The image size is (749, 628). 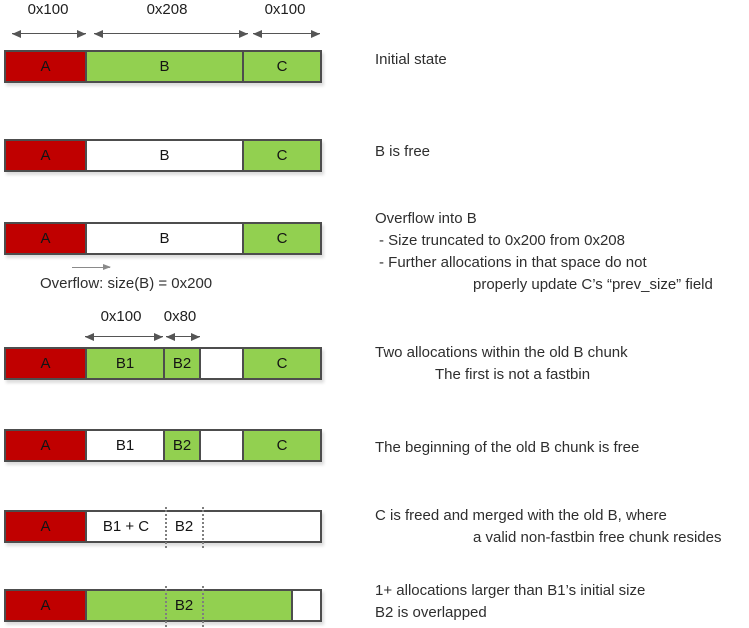 I want to click on memory-bar-row4: A B1 B2 C, so click(x=163, y=363).